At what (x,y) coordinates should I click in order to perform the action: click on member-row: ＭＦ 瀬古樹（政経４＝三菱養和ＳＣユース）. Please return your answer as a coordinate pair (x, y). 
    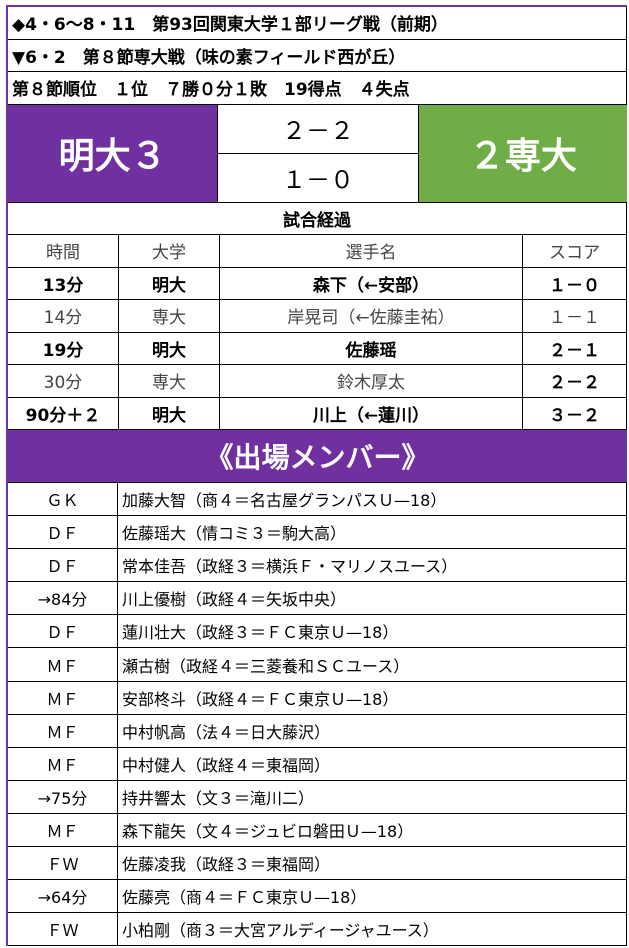
    Looking at the image, I should click on (317, 665).